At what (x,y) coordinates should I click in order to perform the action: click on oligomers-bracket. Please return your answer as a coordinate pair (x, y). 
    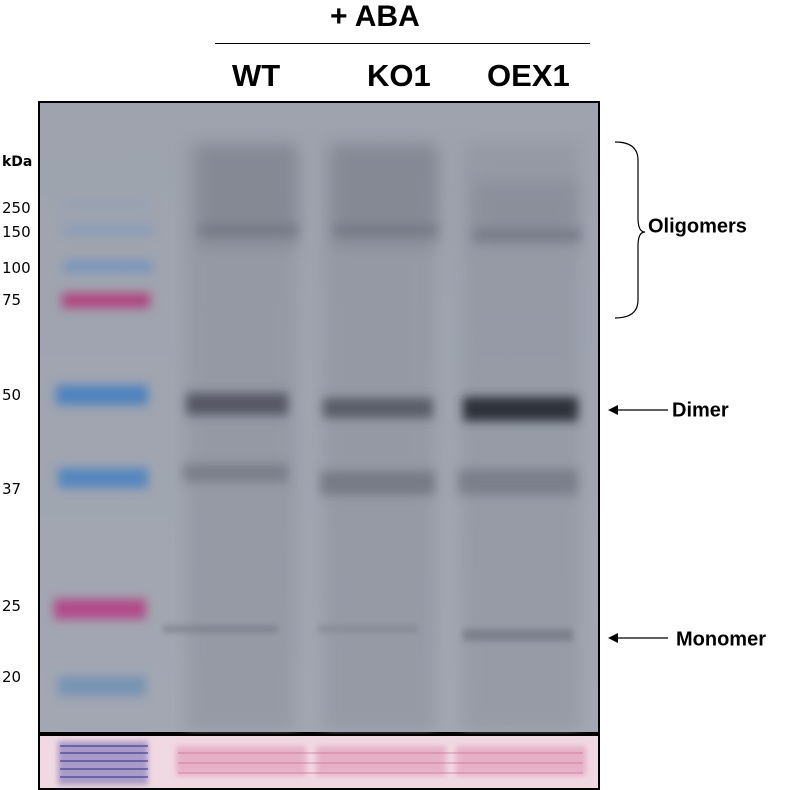
    Looking at the image, I should click on (629, 230).